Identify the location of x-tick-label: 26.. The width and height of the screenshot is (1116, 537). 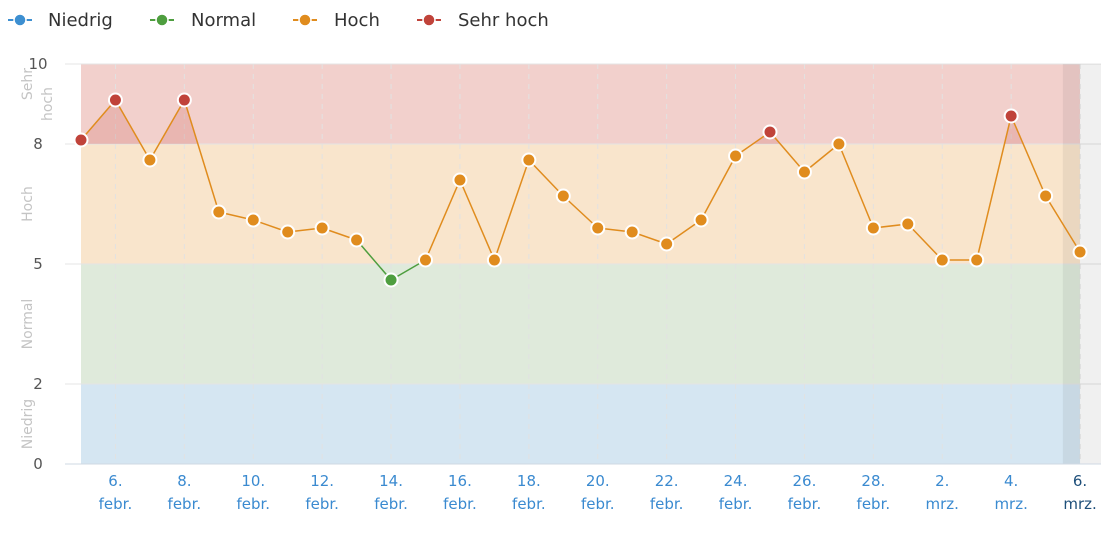
(805, 481).